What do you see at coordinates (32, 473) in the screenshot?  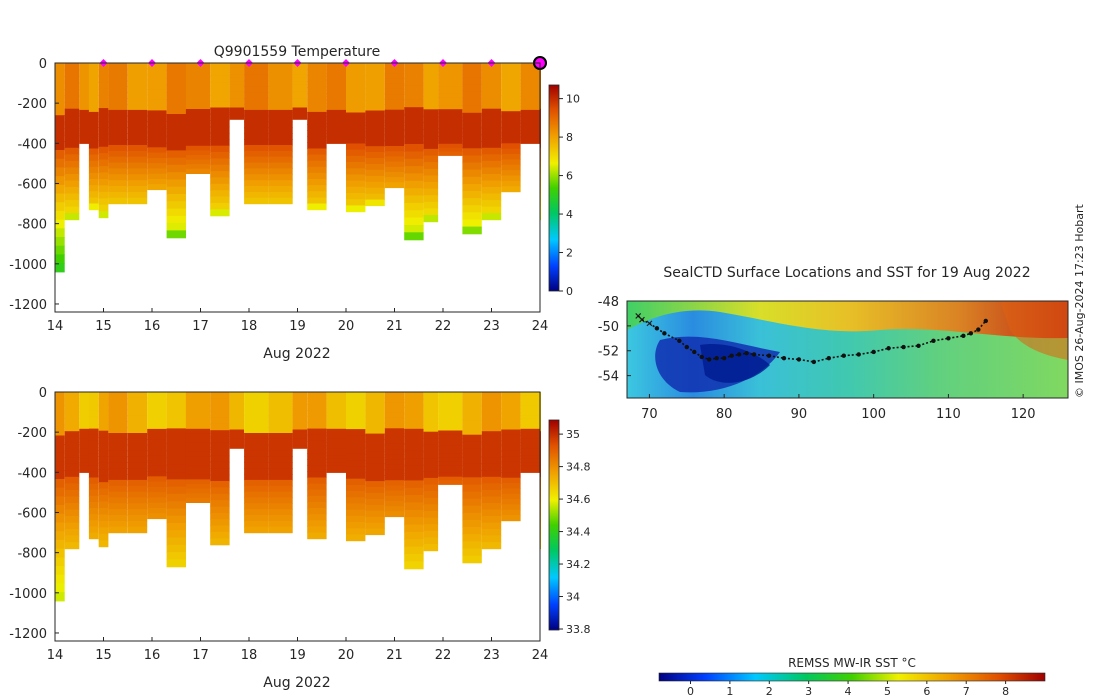 I see `y-tick-label: -400` at bounding box center [32, 473].